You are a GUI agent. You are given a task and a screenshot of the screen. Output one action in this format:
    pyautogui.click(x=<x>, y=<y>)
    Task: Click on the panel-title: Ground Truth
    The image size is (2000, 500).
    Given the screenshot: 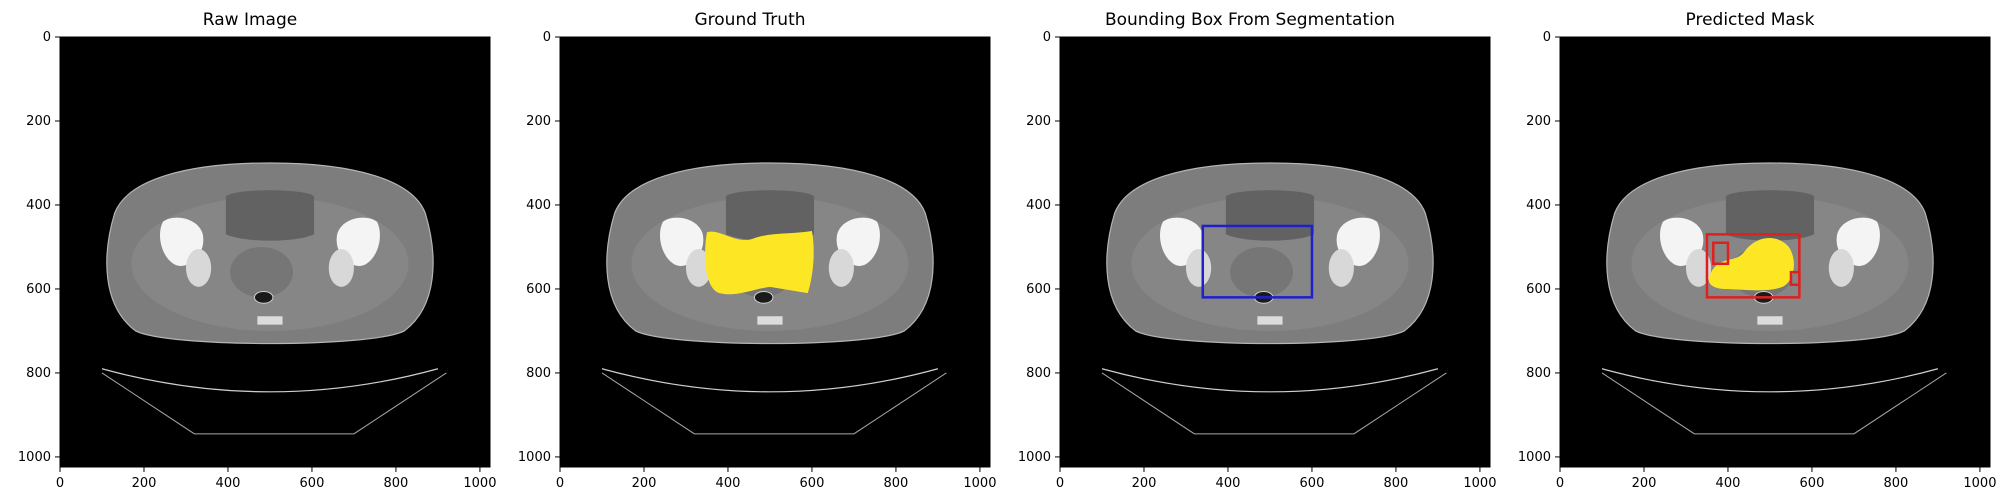 What is the action you would take?
    pyautogui.click(x=750, y=20)
    